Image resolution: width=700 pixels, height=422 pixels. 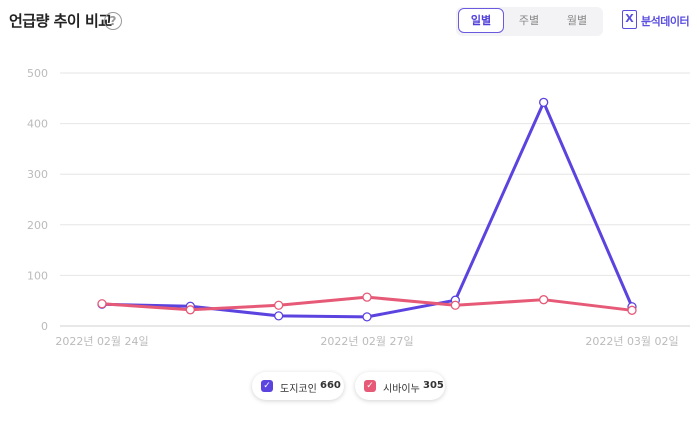 I want to click on export-label: 분석데이터, so click(x=665, y=21).